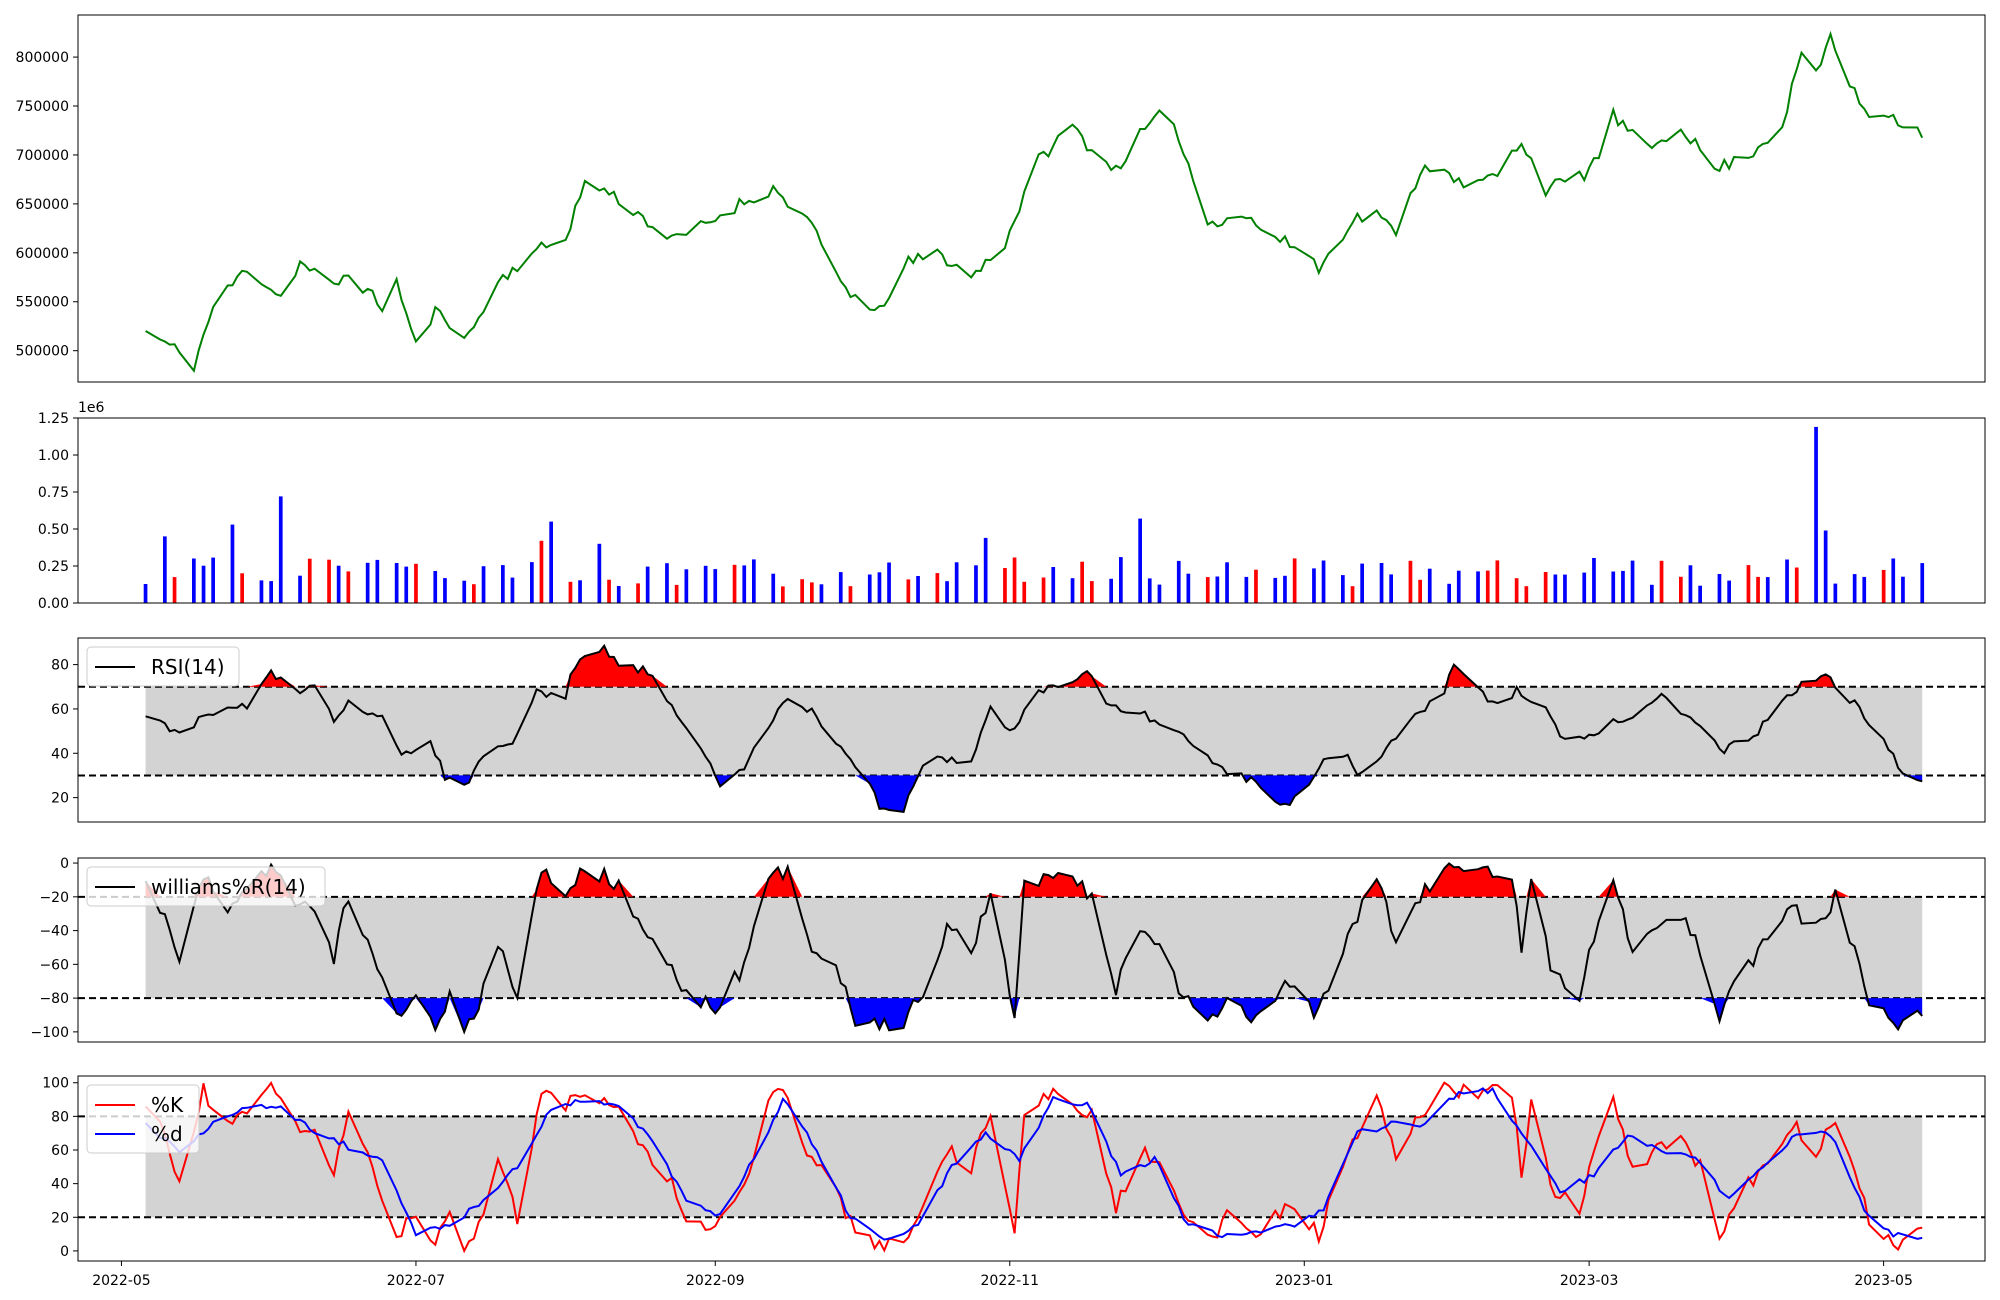  What do you see at coordinates (54, 932) in the screenshot?
I see `williams-ytick-label: −40` at bounding box center [54, 932].